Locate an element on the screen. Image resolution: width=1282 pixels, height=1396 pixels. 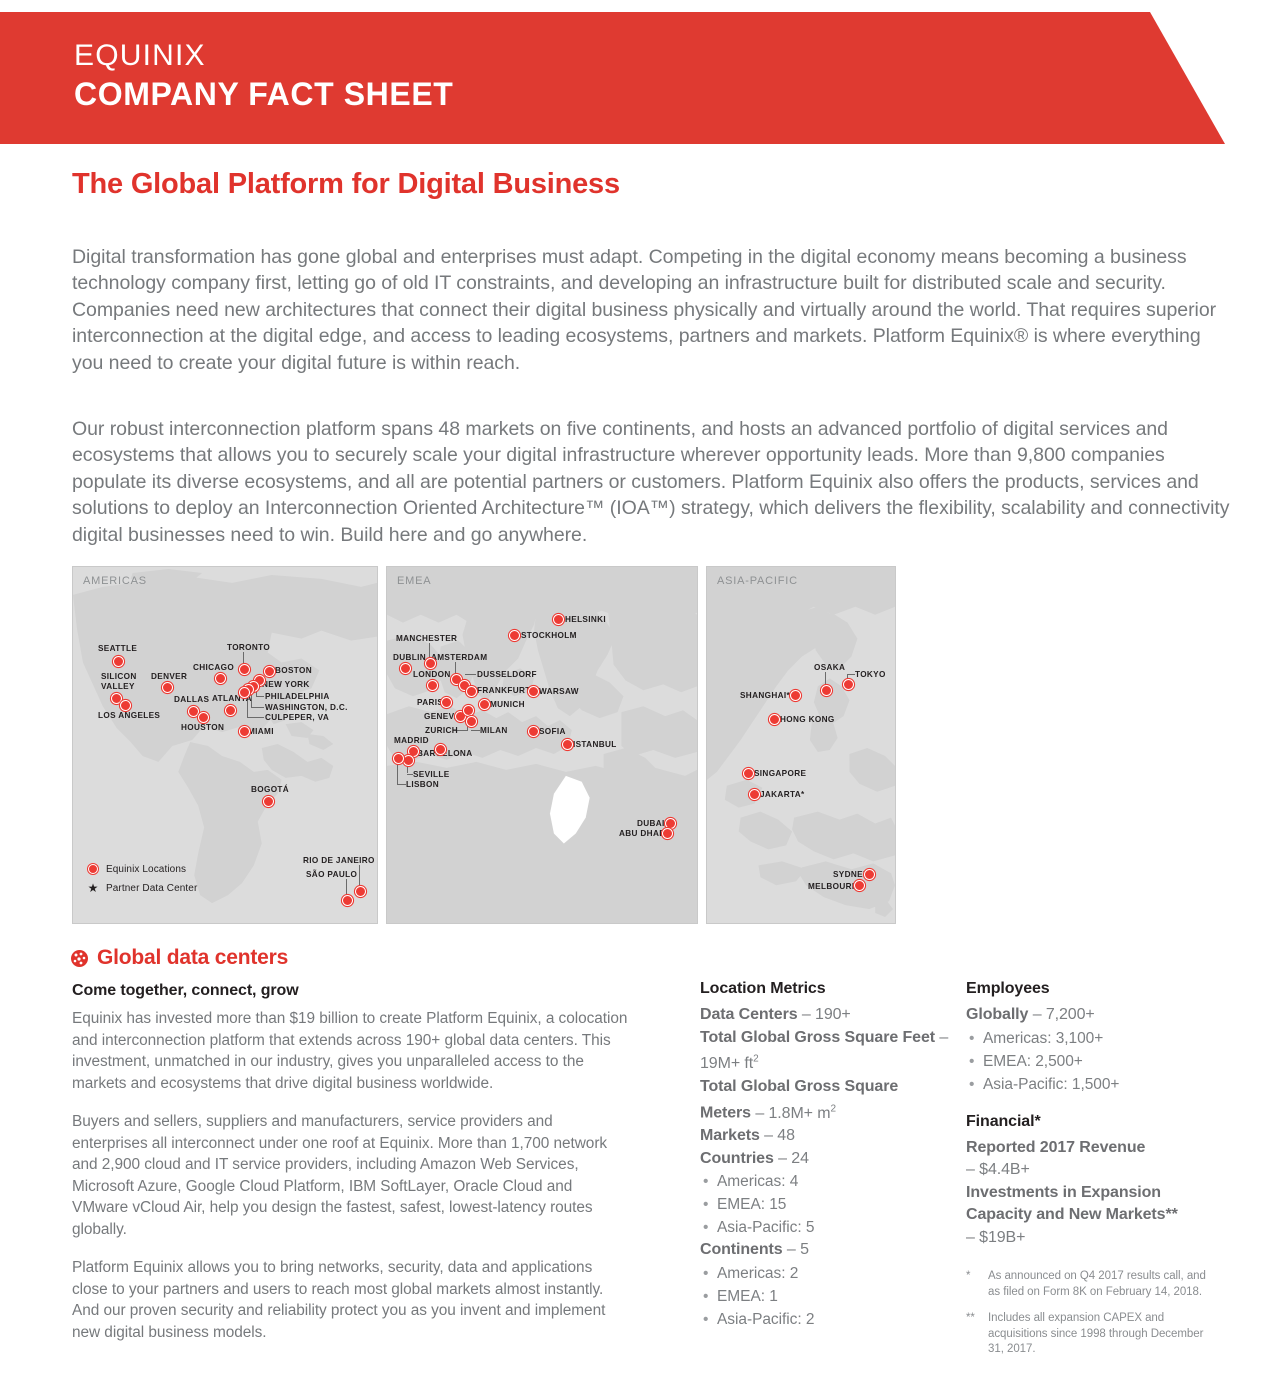
map-dot-madrid is located at coordinates (413, 751).